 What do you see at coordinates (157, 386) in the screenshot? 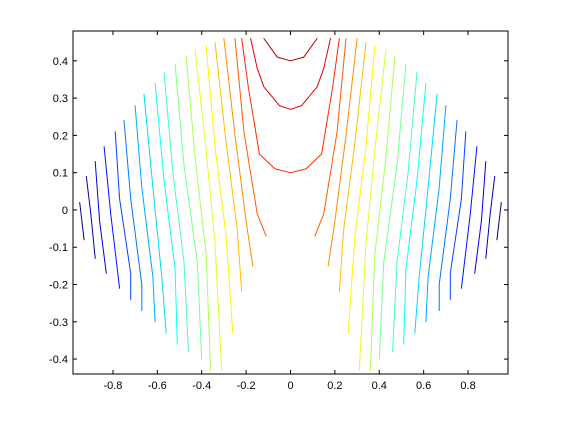
I see `x-tick-label: -0.6` at bounding box center [157, 386].